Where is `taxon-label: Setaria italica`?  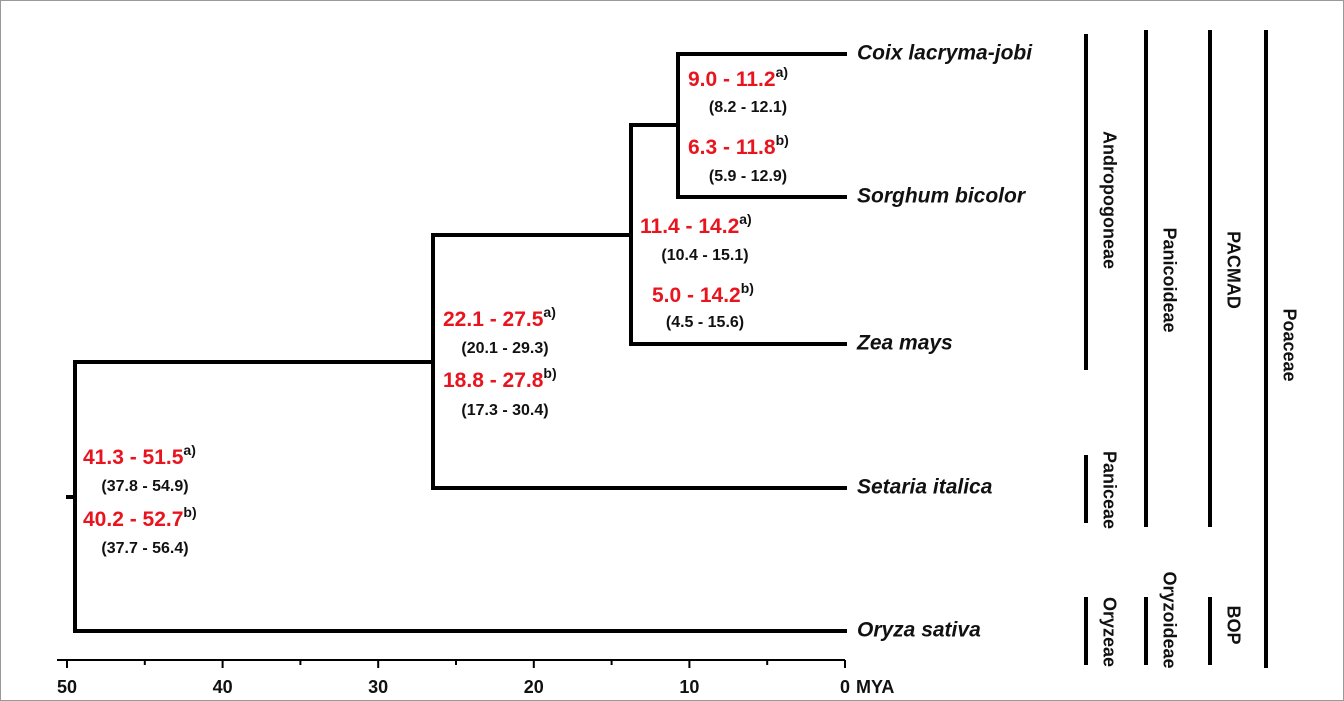 taxon-label: Setaria italica is located at coordinates (925, 487).